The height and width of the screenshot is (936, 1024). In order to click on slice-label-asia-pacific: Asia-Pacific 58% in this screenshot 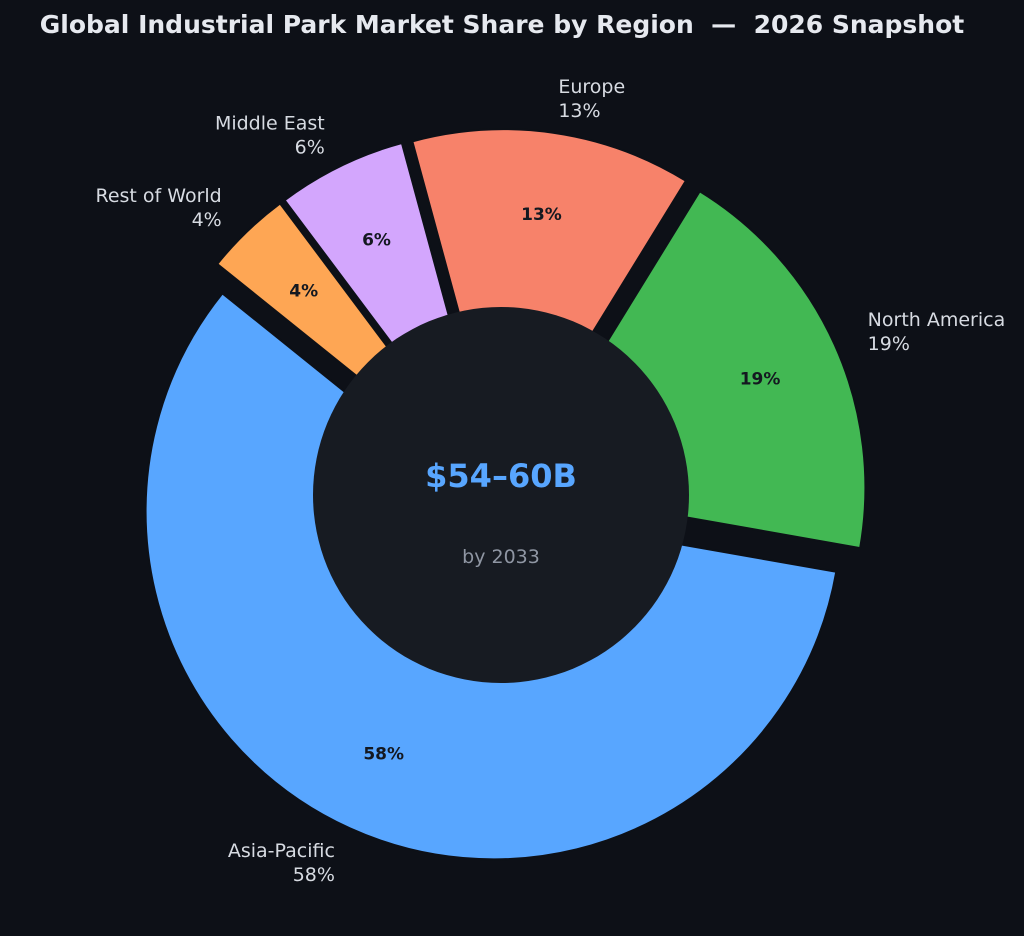, I will do `click(281, 863)`.